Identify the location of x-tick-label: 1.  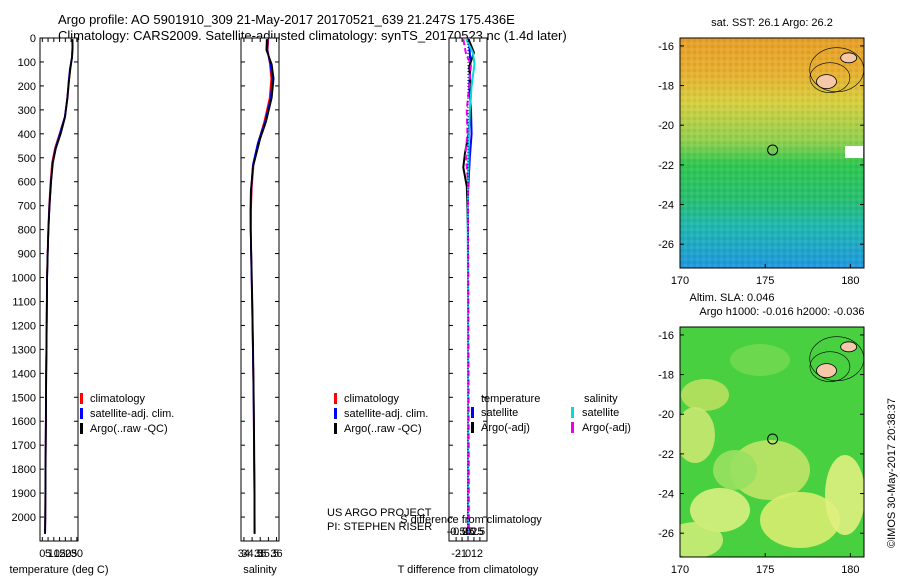
(474, 554).